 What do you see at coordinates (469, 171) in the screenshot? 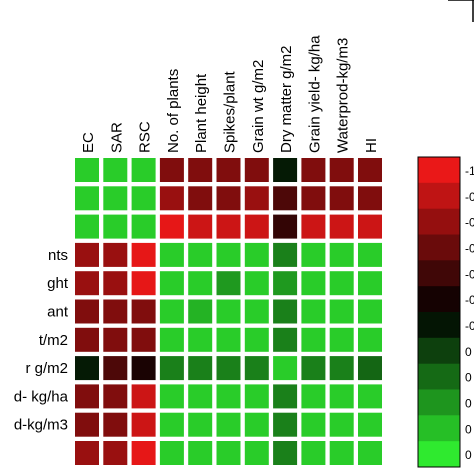
I see `legend-label: -1` at bounding box center [469, 171].